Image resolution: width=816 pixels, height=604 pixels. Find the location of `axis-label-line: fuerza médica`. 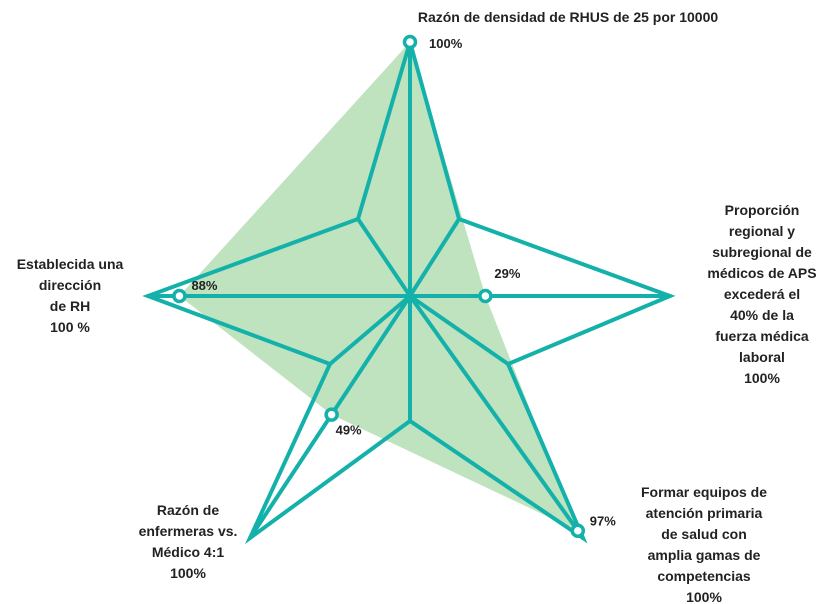

axis-label-line: fuerza médica is located at coordinates (762, 336).